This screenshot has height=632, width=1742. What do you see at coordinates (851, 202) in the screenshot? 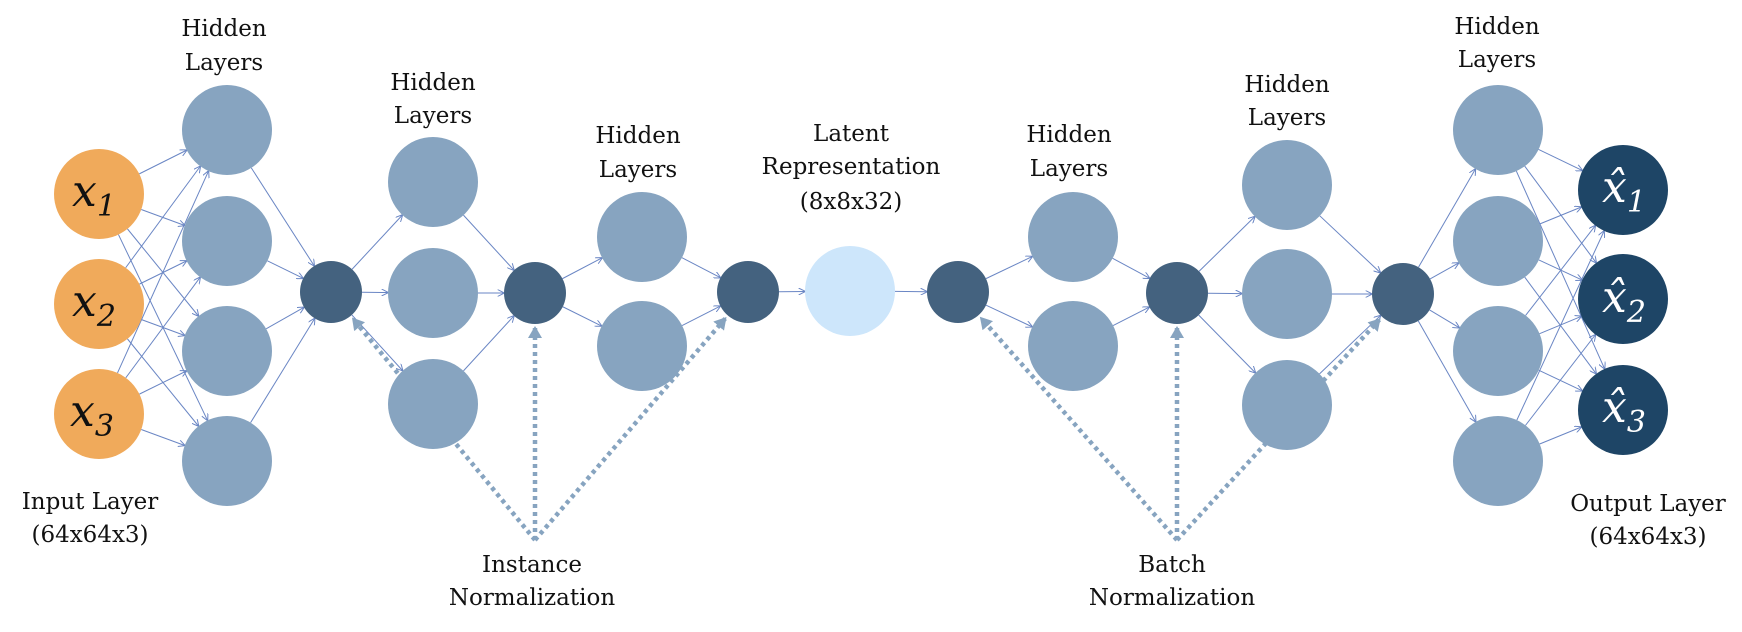
I see `svg-text: (8x8x32)` at bounding box center [851, 202].